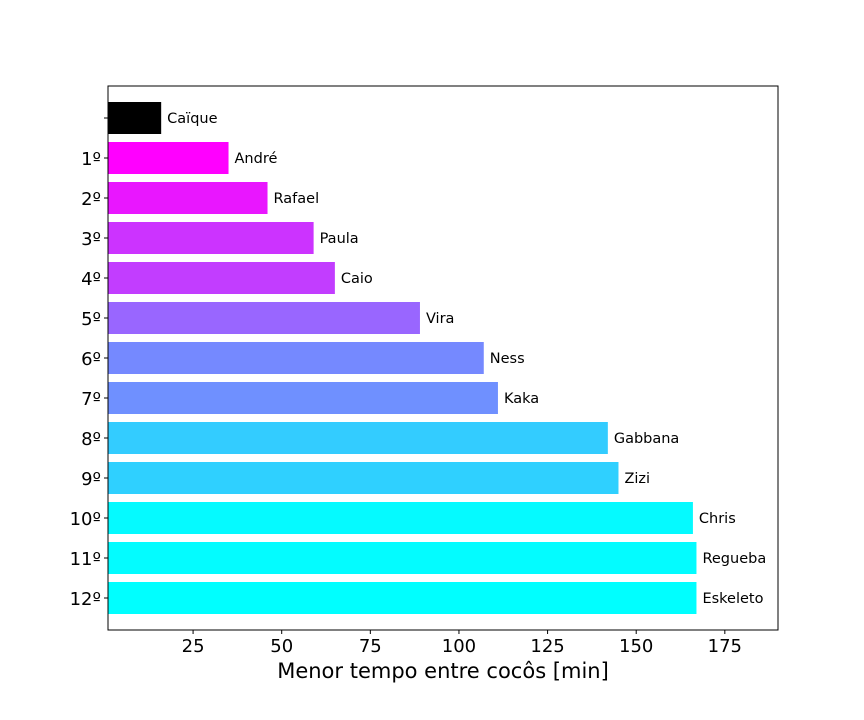  Describe the element at coordinates (440, 319) in the screenshot. I see `bar-label: Vira` at that location.